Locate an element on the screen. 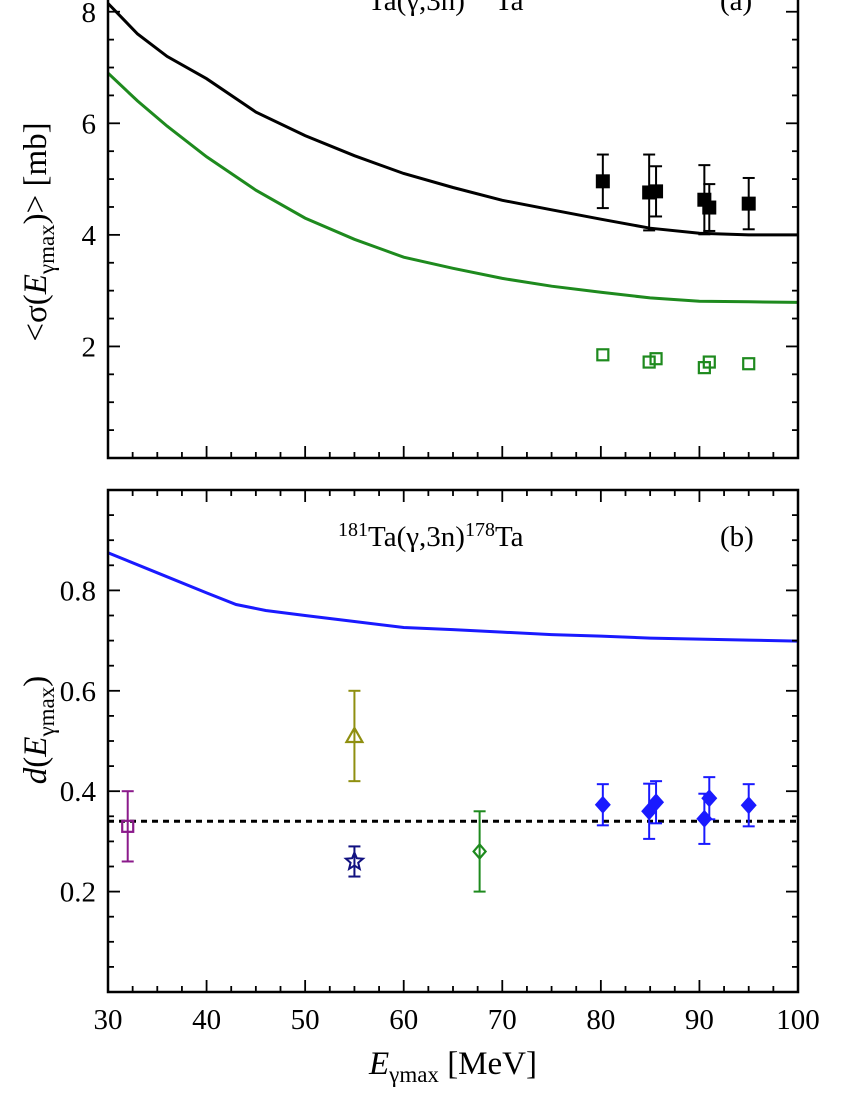 The image size is (850, 1100). panel-b-reaction-label: 181Ta(γ,3n)178Ta is located at coordinates (431, 536).